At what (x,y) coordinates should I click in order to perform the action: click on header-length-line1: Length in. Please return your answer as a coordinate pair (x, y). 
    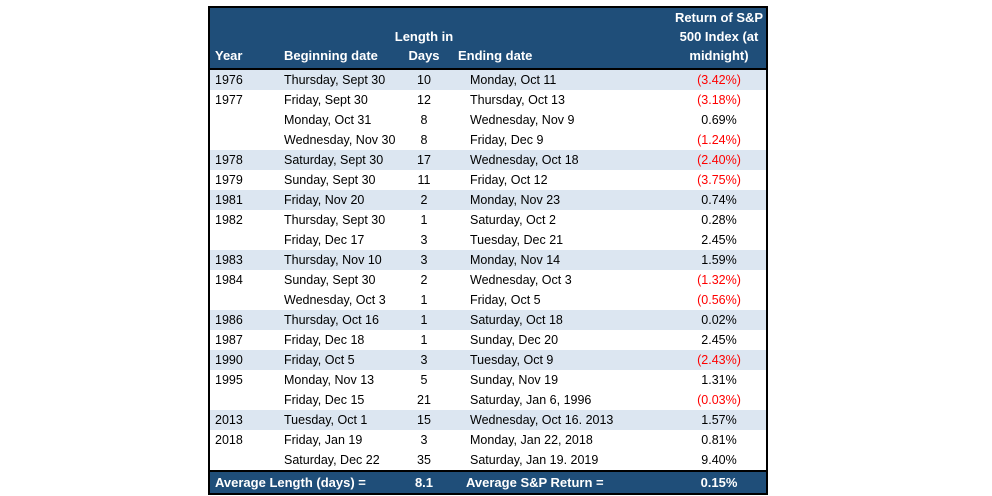
    Looking at the image, I should click on (424, 36).